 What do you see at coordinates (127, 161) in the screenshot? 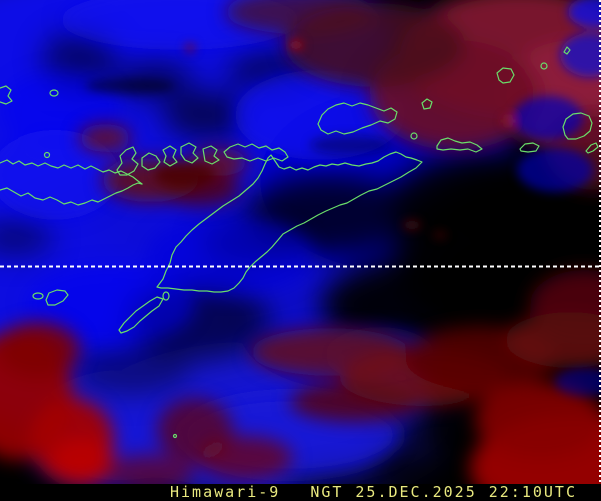
I see `coastline-pantar` at bounding box center [127, 161].